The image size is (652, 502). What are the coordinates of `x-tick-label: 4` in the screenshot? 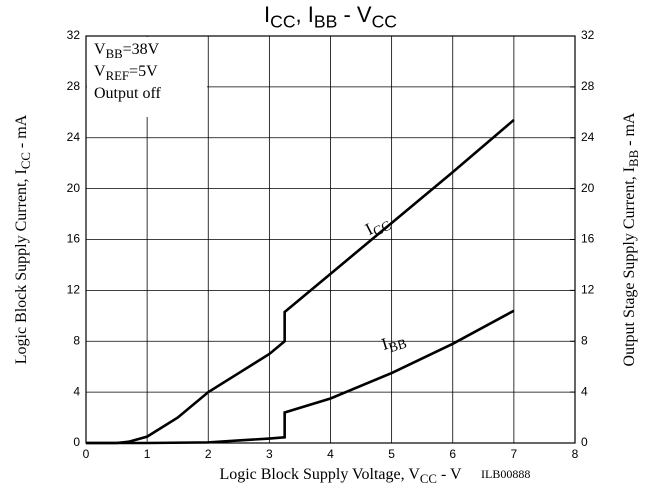 It's located at (330, 454).